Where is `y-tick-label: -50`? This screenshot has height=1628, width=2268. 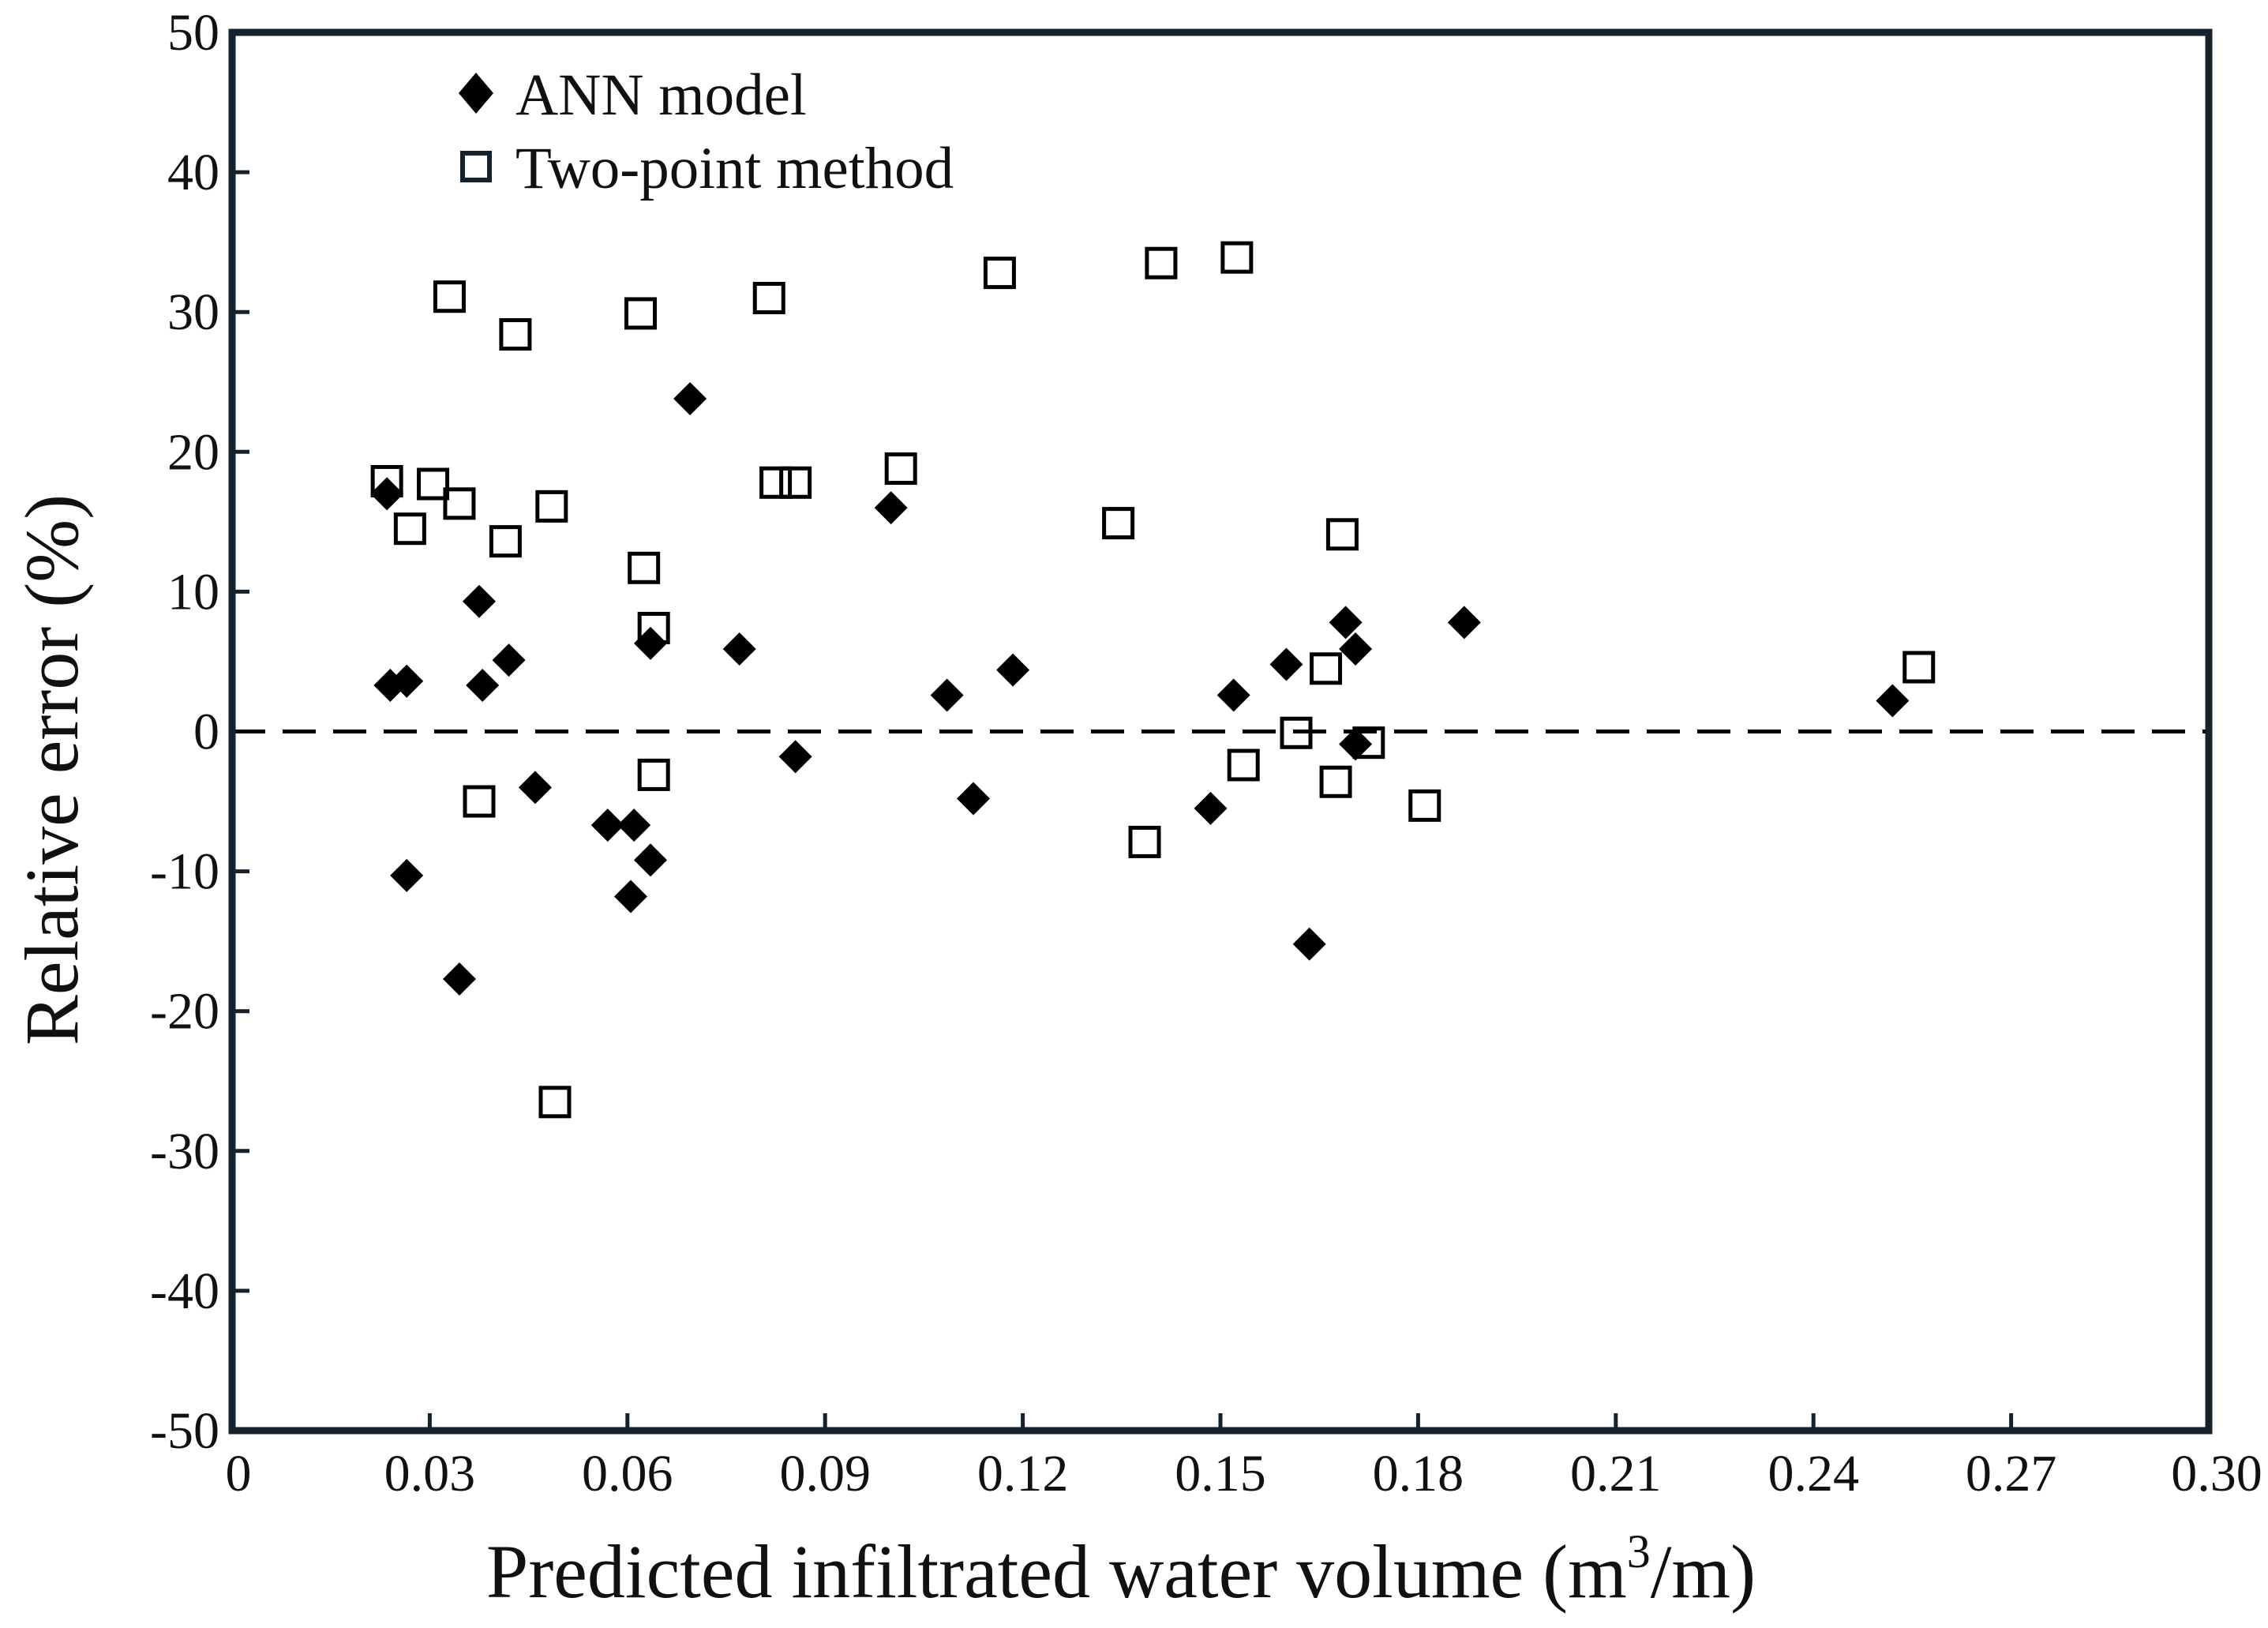
y-tick-label: -50 is located at coordinates (184, 1431).